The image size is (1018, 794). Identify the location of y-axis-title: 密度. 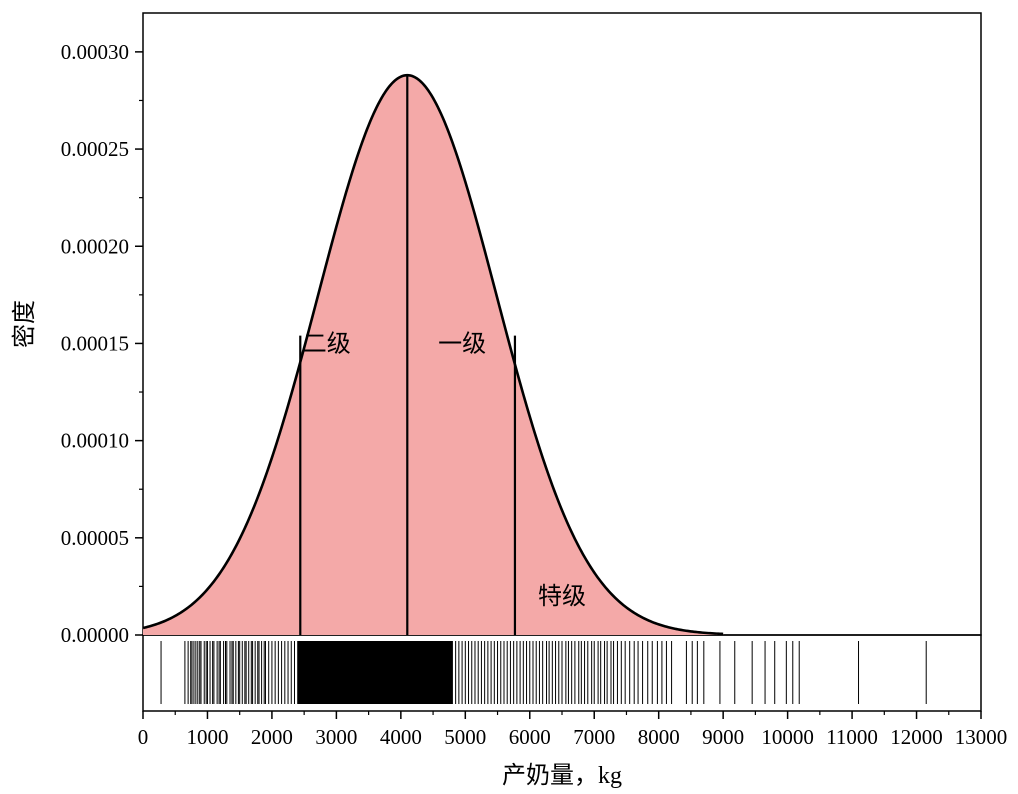
(24, 324).